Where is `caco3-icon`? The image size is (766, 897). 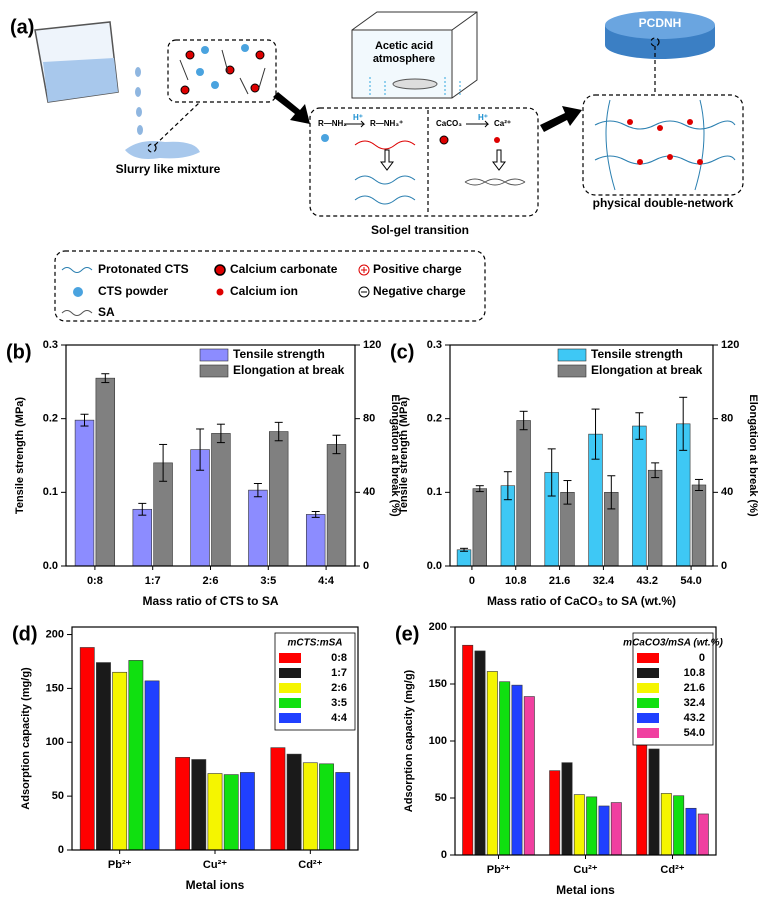
caco3-icon is located at coordinates (444, 140).